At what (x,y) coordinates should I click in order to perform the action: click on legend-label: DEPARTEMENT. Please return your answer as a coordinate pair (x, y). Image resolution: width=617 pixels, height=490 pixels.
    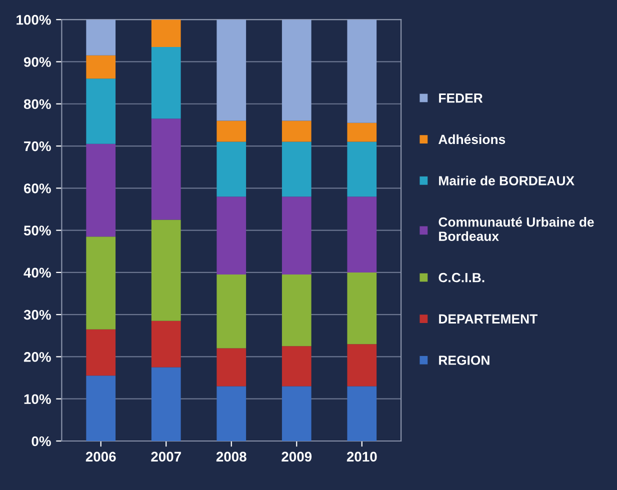
    Looking at the image, I should click on (488, 319).